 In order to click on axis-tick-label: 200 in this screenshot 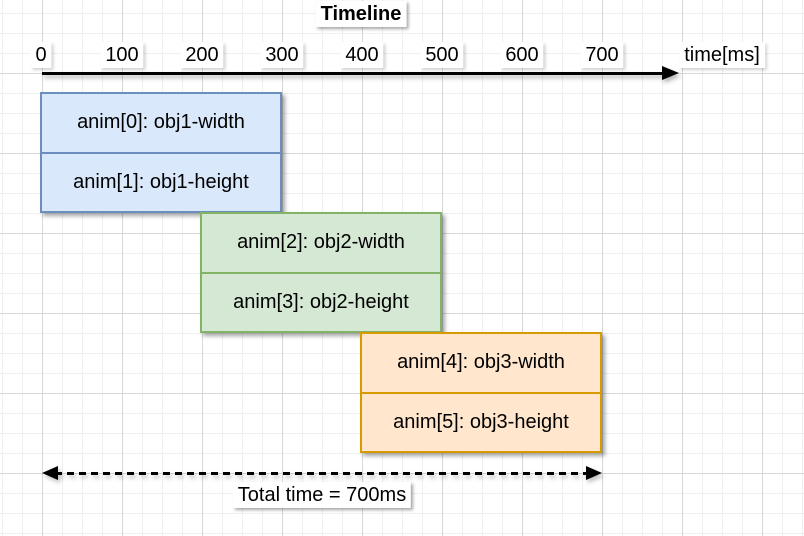, I will do `click(202, 55)`.